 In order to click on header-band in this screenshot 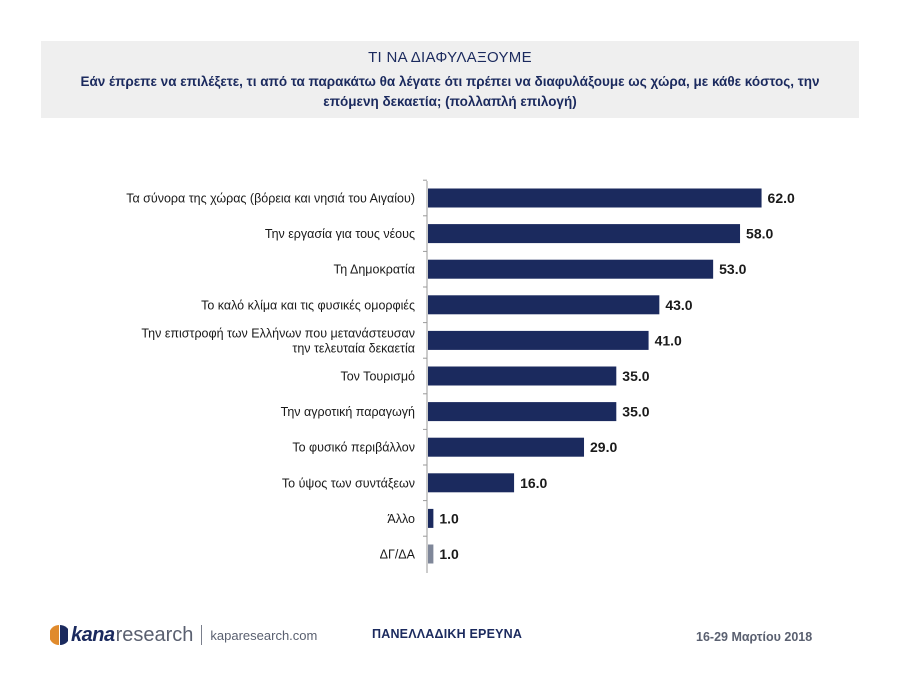, I will do `click(450, 79)`.